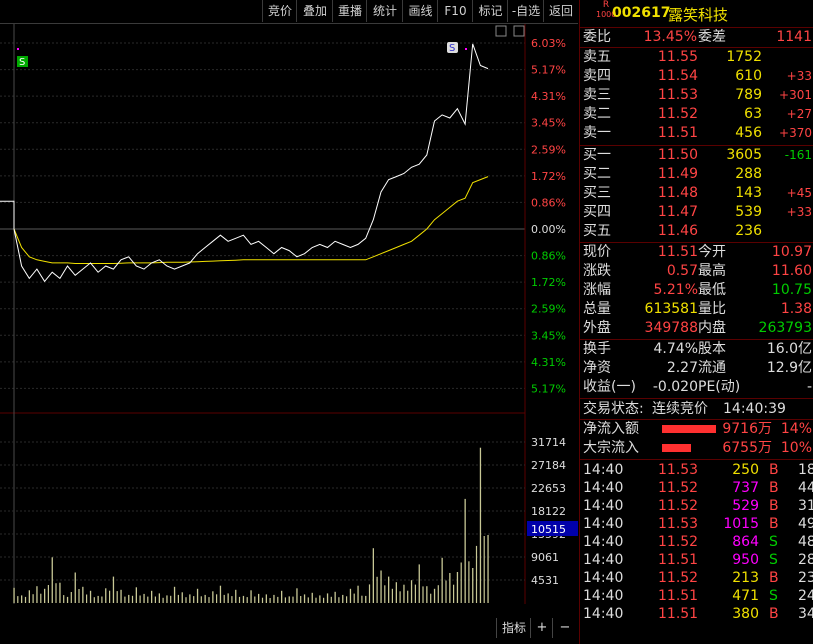 The height and width of the screenshot is (644, 813). I want to click on volume-tick-label: 18122, so click(548, 511).